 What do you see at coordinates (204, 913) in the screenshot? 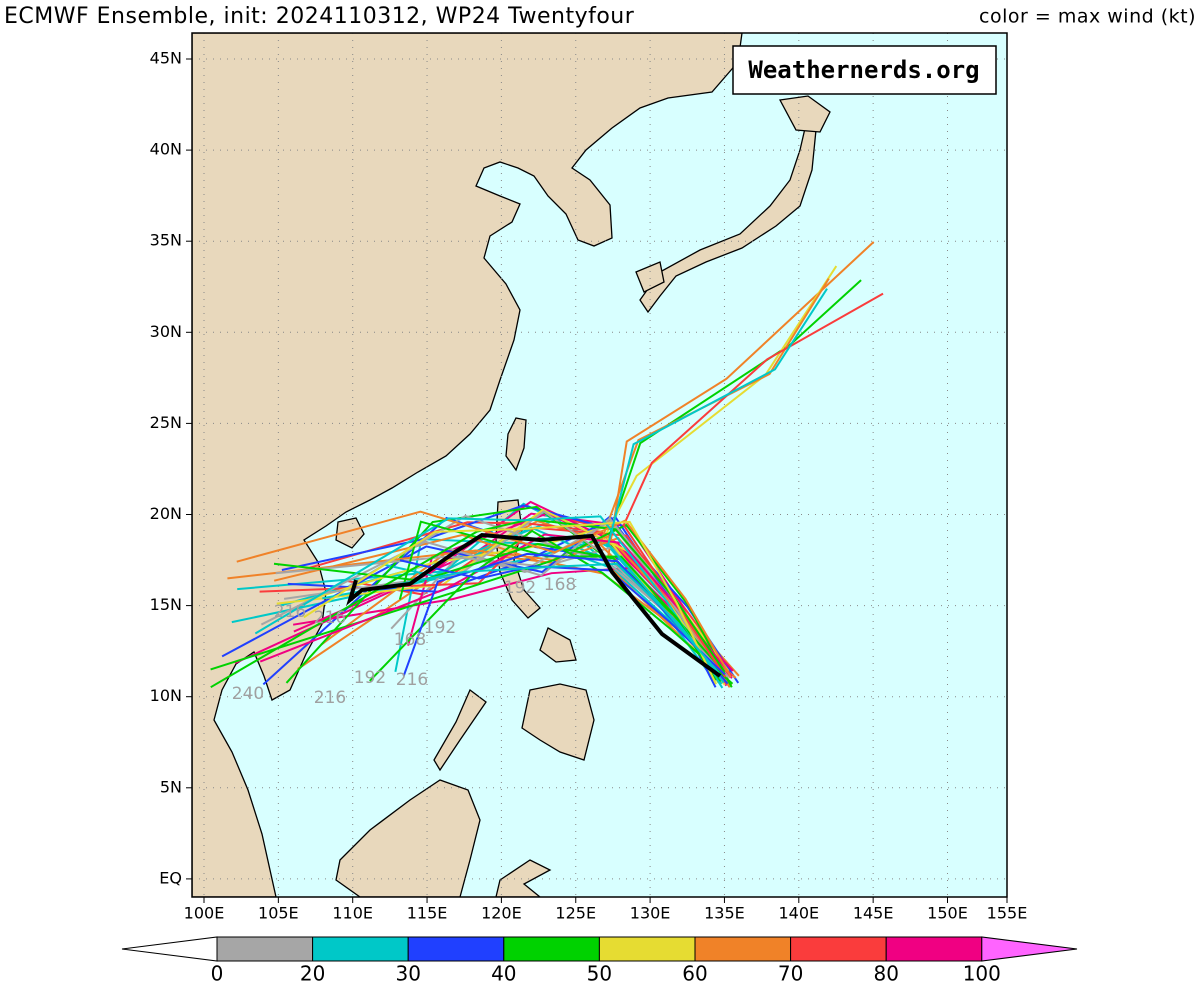
I see `lon-label: 100E` at bounding box center [204, 913].